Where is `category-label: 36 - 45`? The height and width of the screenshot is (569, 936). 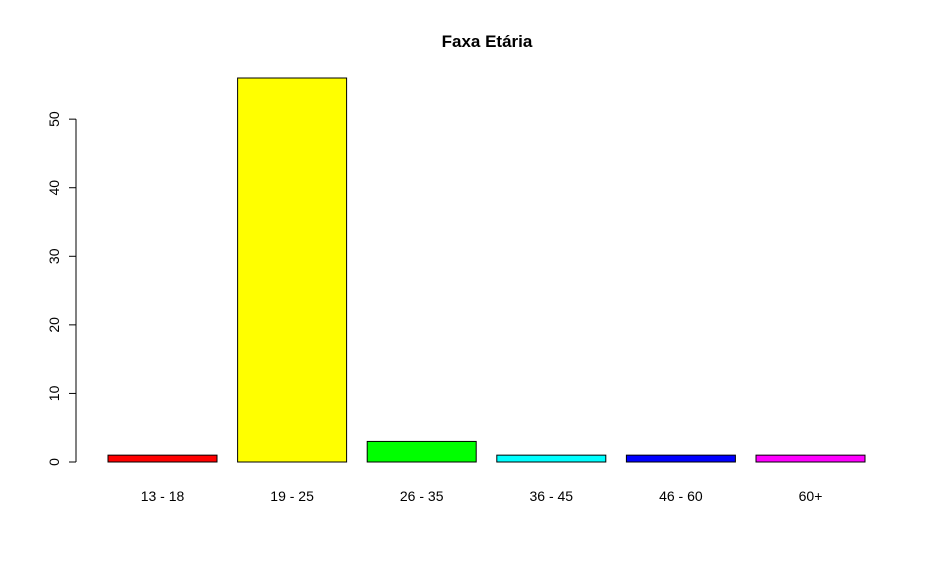
category-label: 36 - 45 is located at coordinates (552, 496).